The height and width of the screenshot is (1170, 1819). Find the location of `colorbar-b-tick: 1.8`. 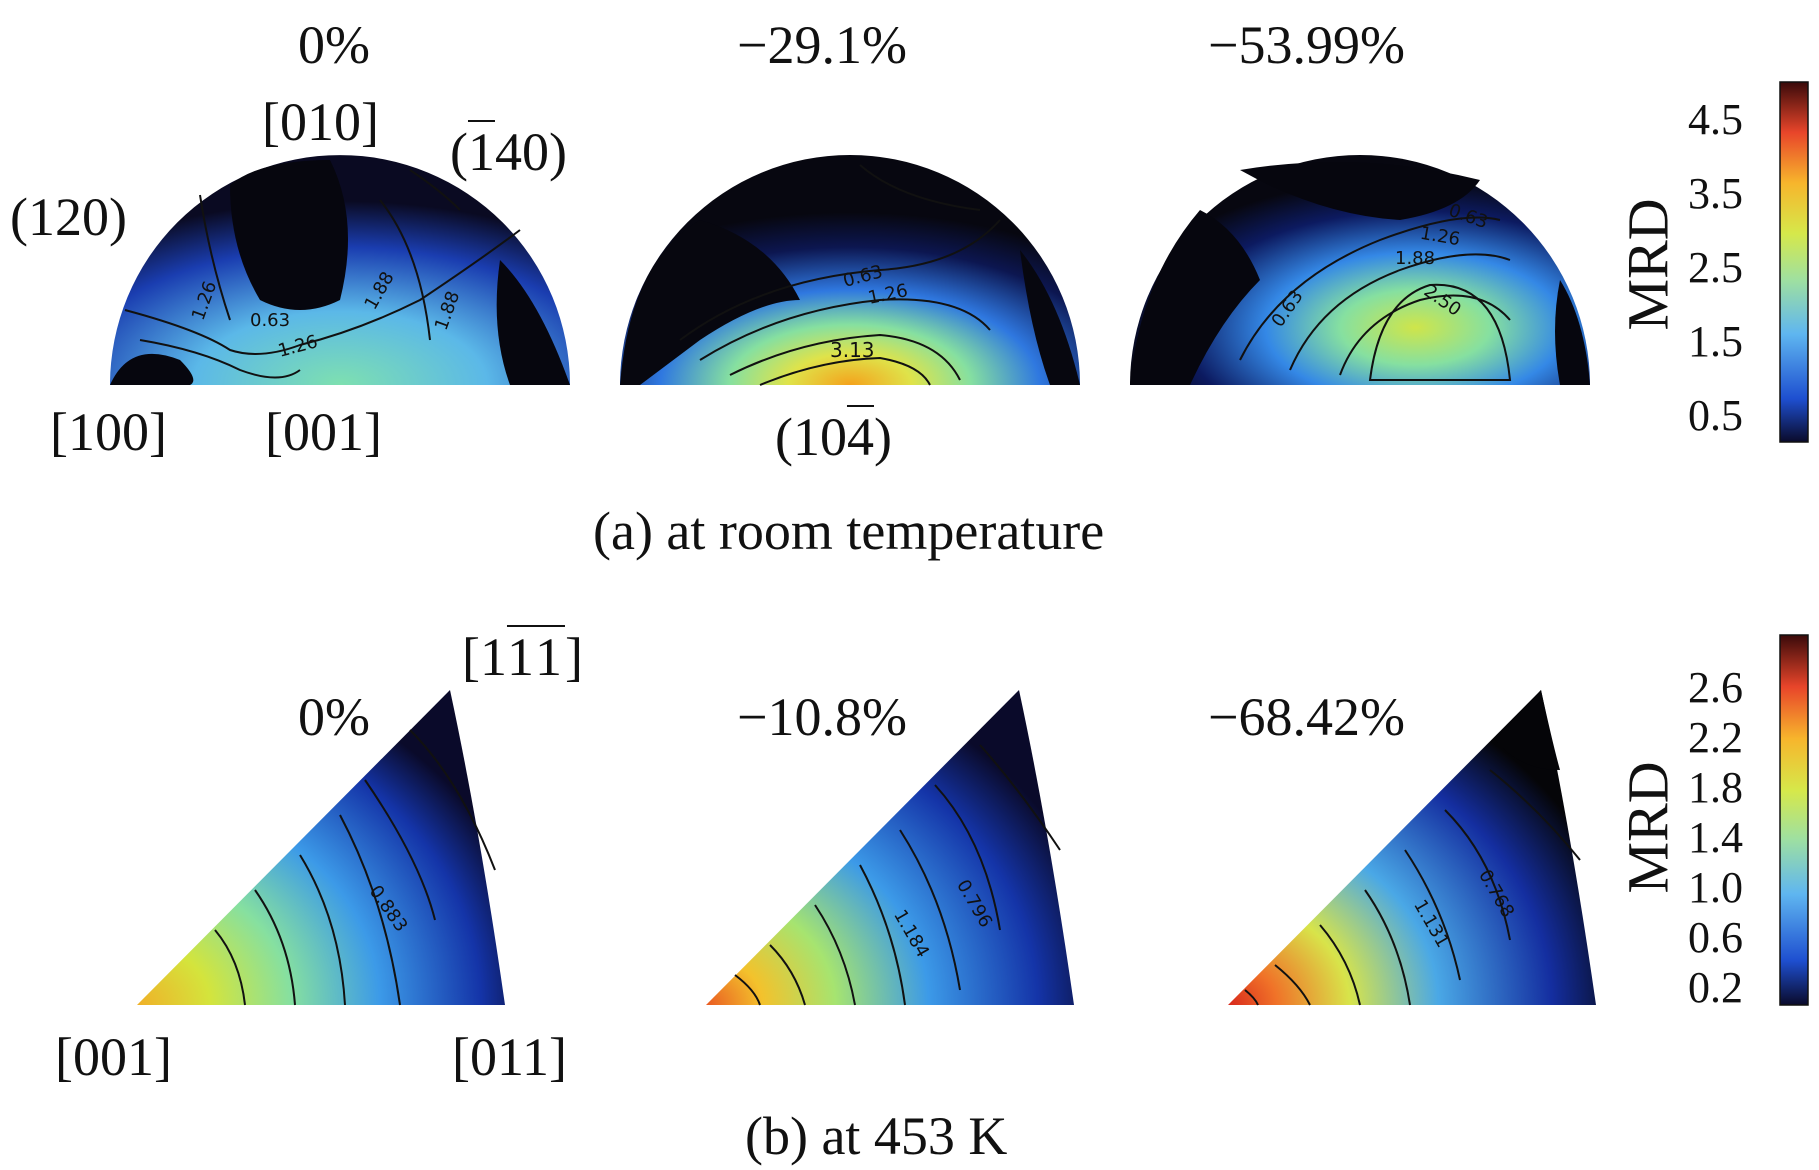

colorbar-b-tick: 1.8 is located at coordinates (1715, 787).